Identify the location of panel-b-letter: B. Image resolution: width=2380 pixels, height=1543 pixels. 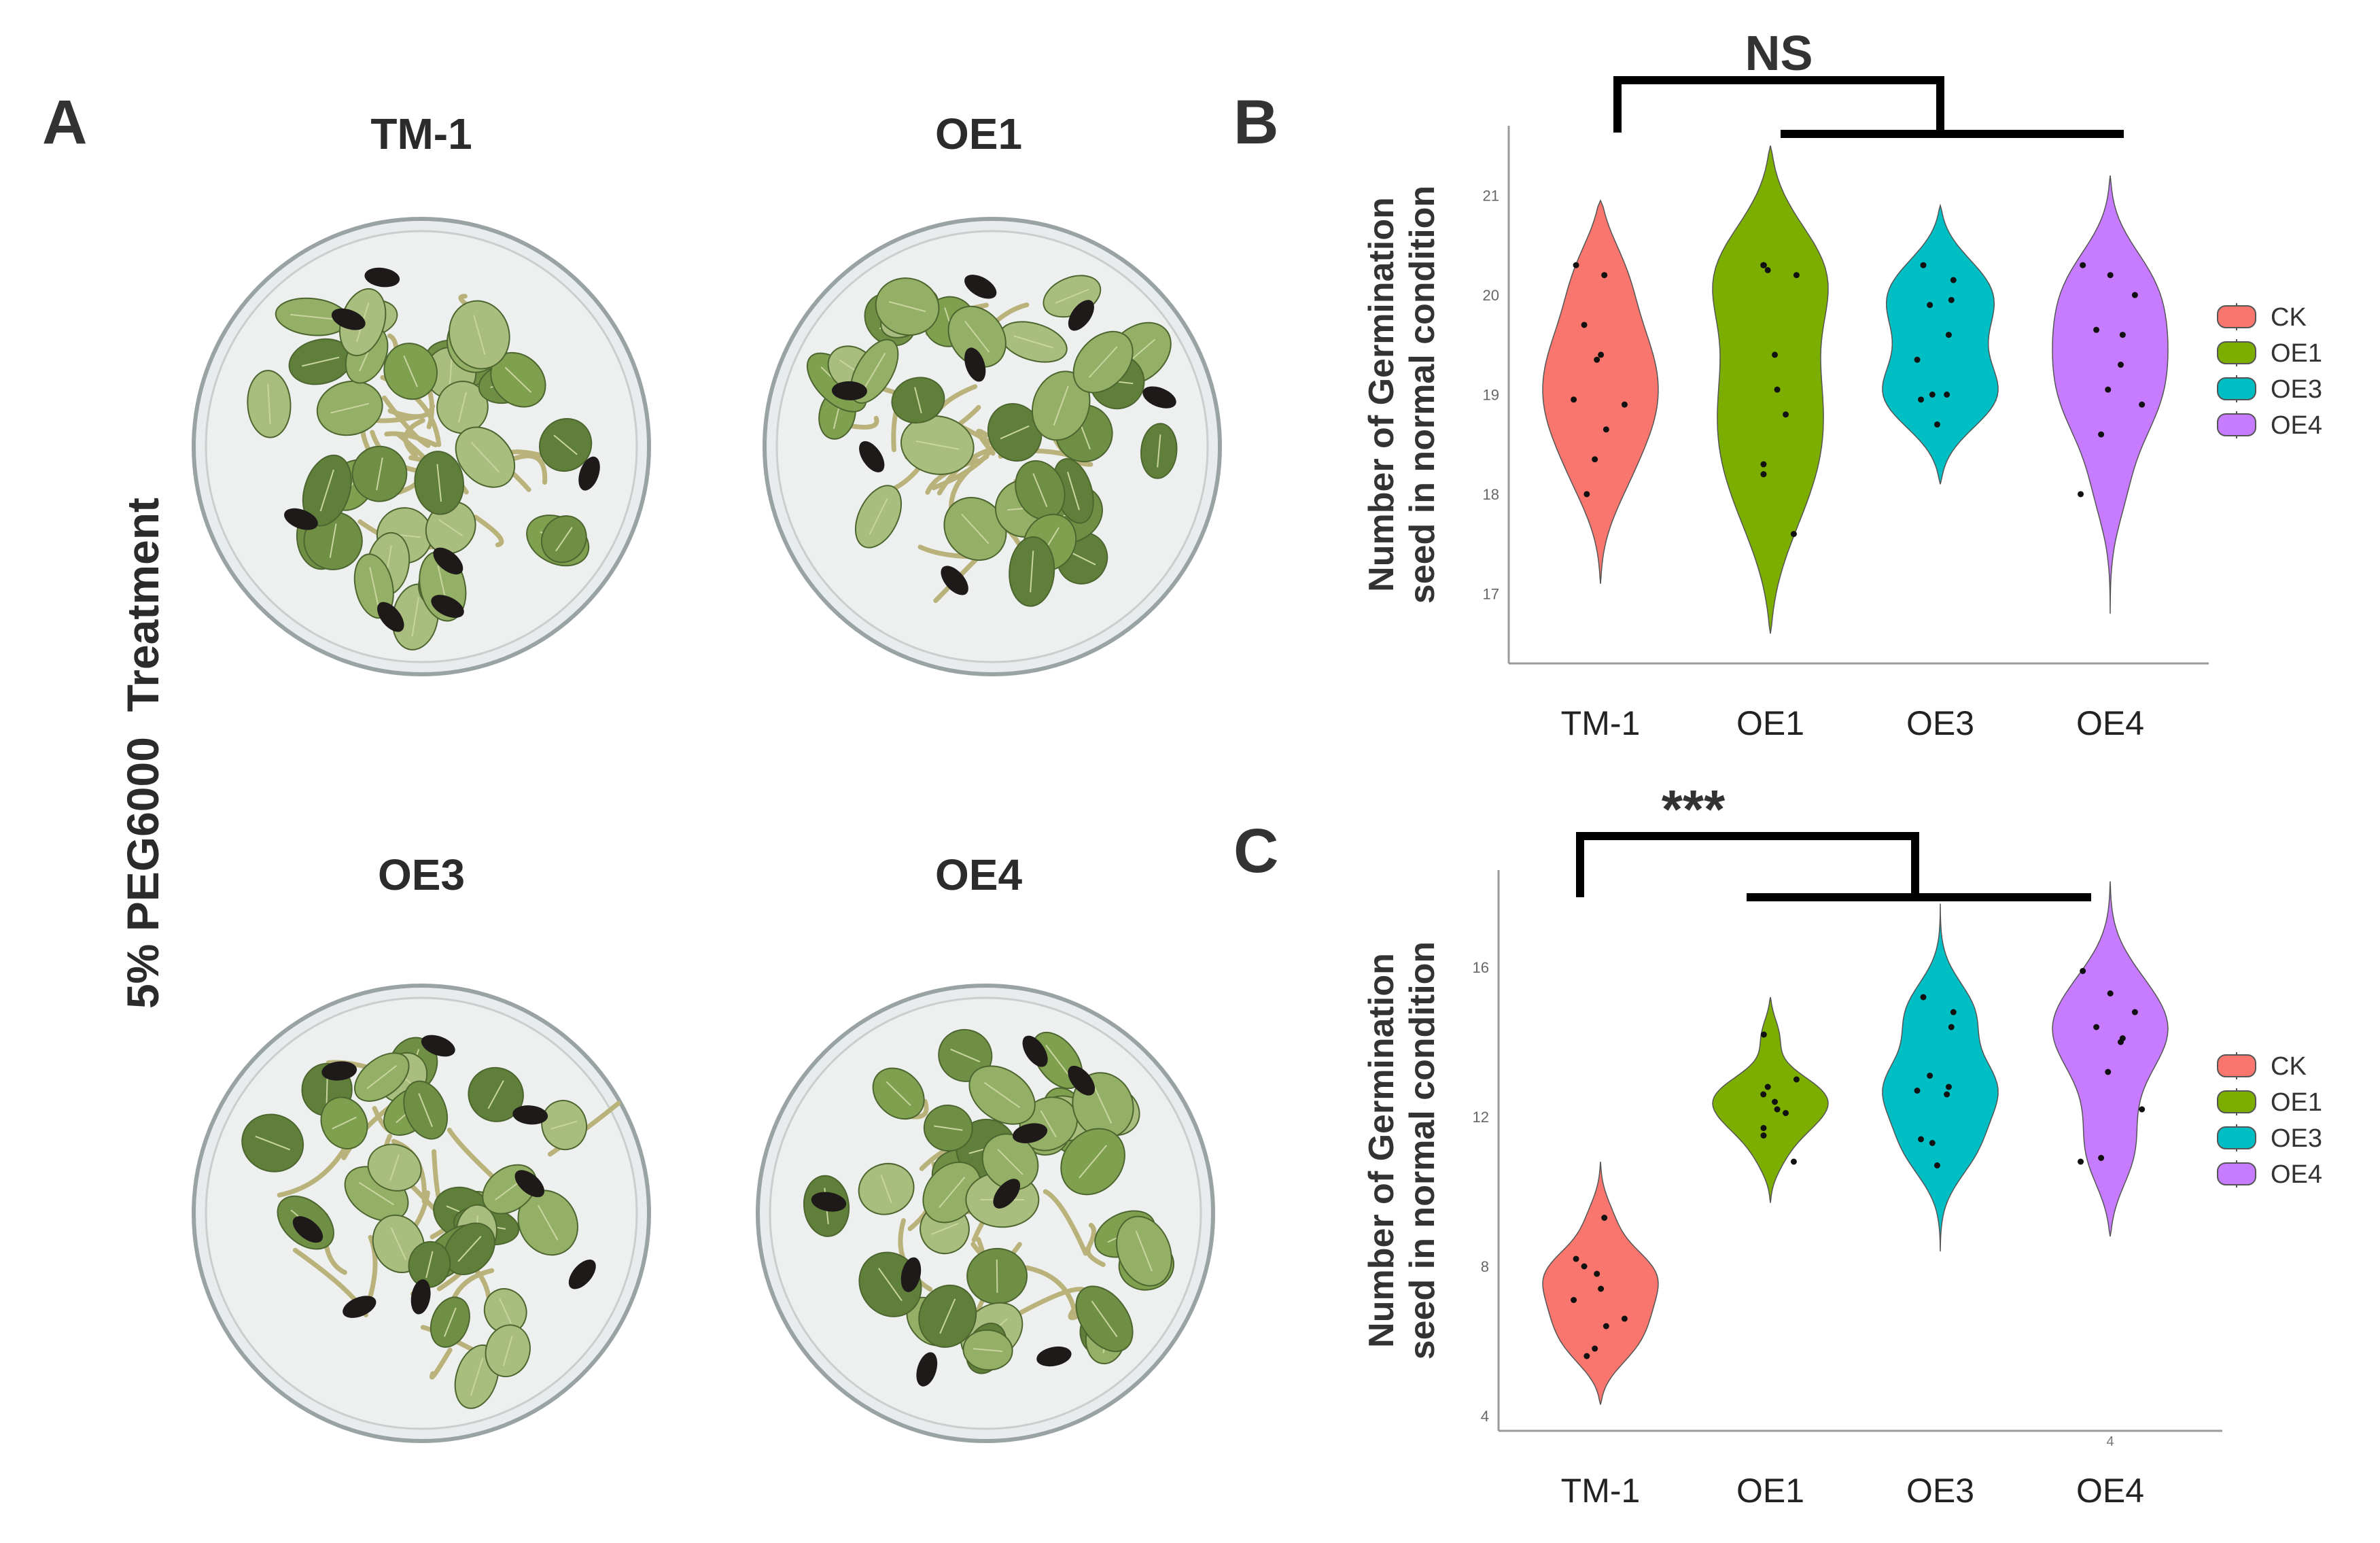
(1256, 123).